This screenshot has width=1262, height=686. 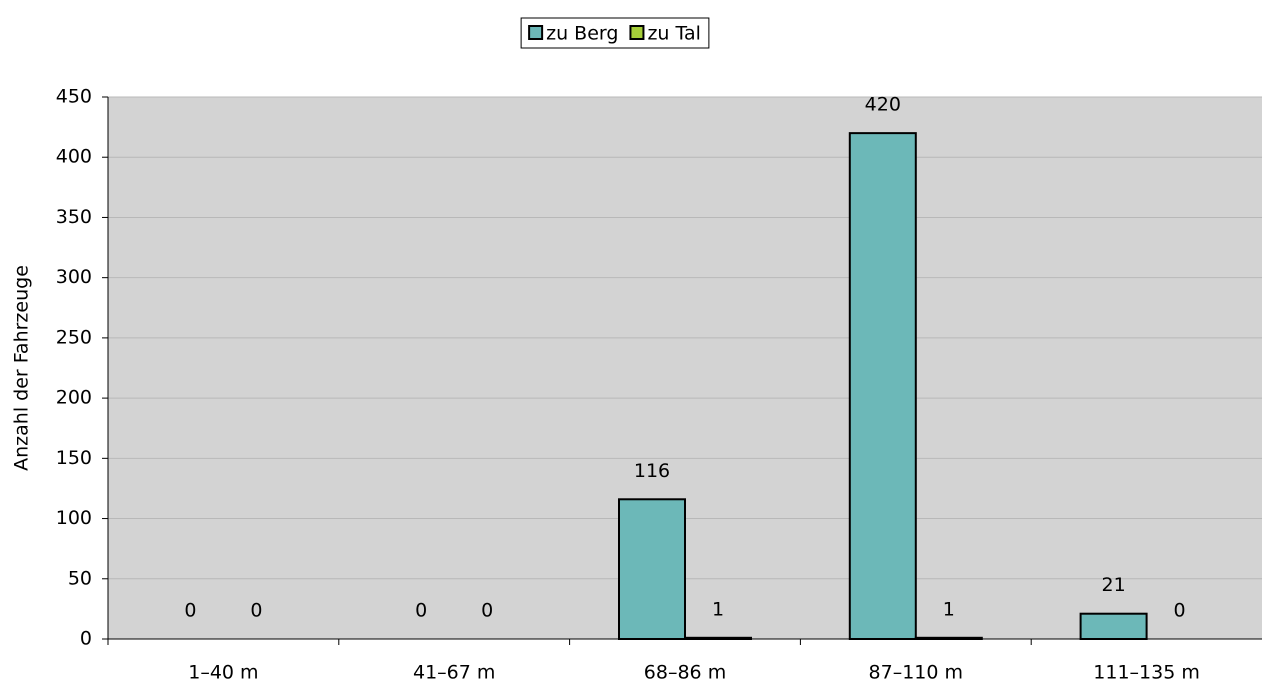 I want to click on legend-label: zu Berg, so click(x=582, y=34).